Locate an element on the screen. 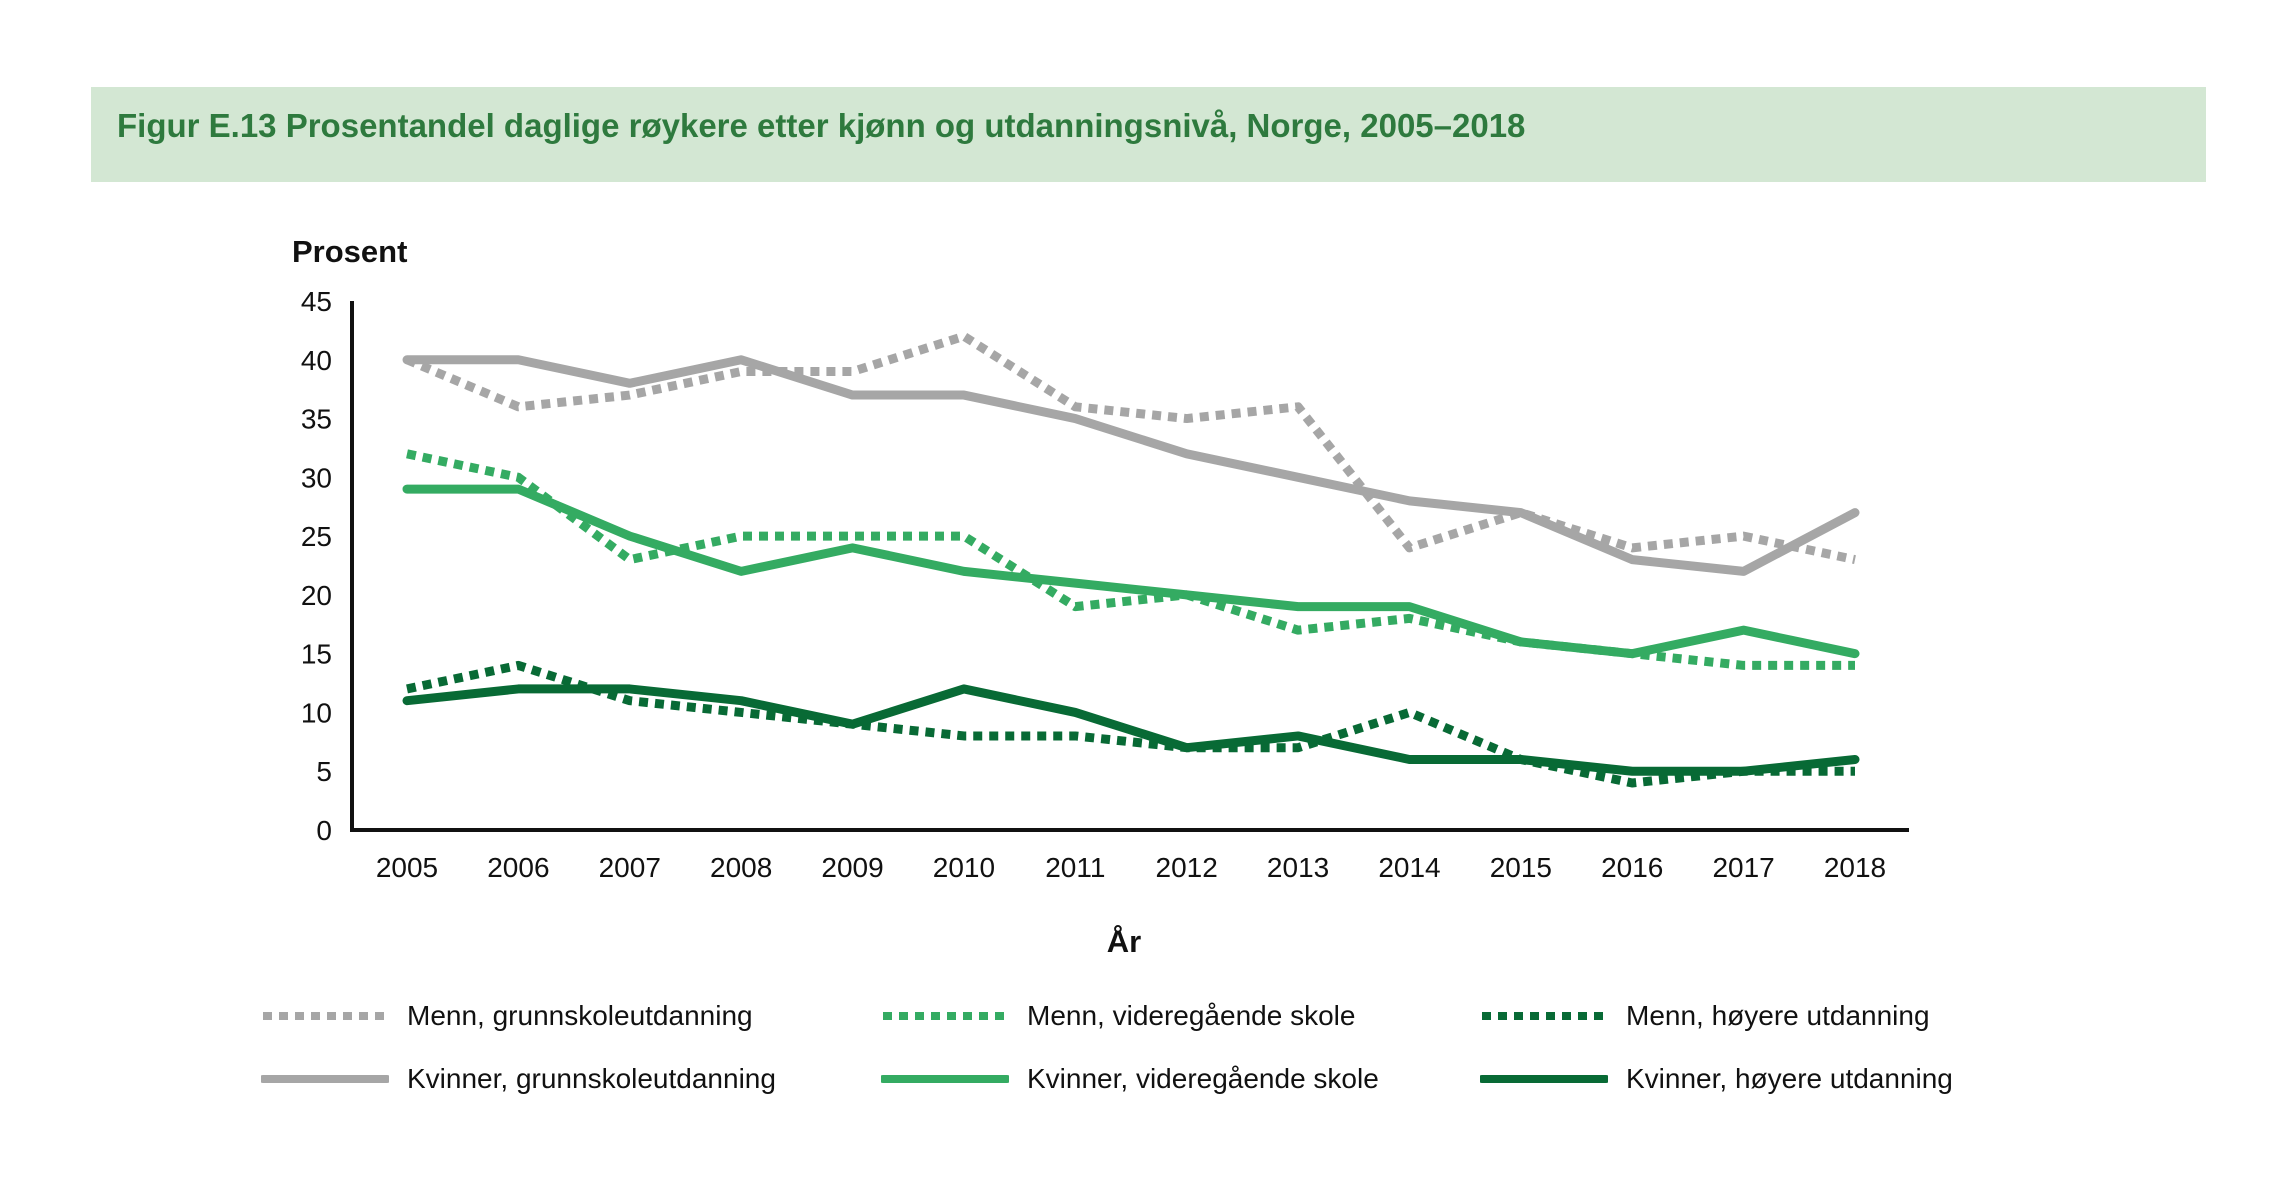 Image resolution: width=2291 pixels, height=1201 pixels. x-tick-label: 2016 is located at coordinates (1632, 867).